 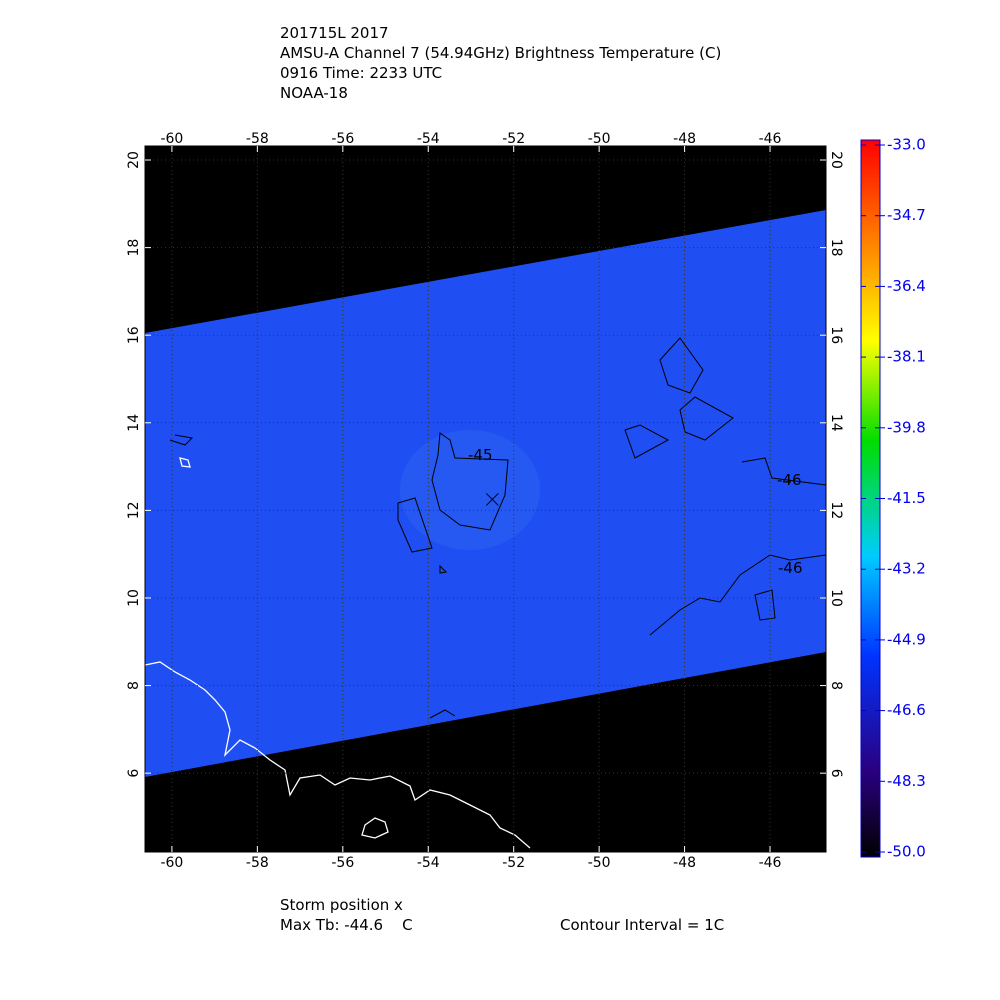 What do you see at coordinates (314, 93) in the screenshot?
I see `title-line: NOAA-18` at bounding box center [314, 93].